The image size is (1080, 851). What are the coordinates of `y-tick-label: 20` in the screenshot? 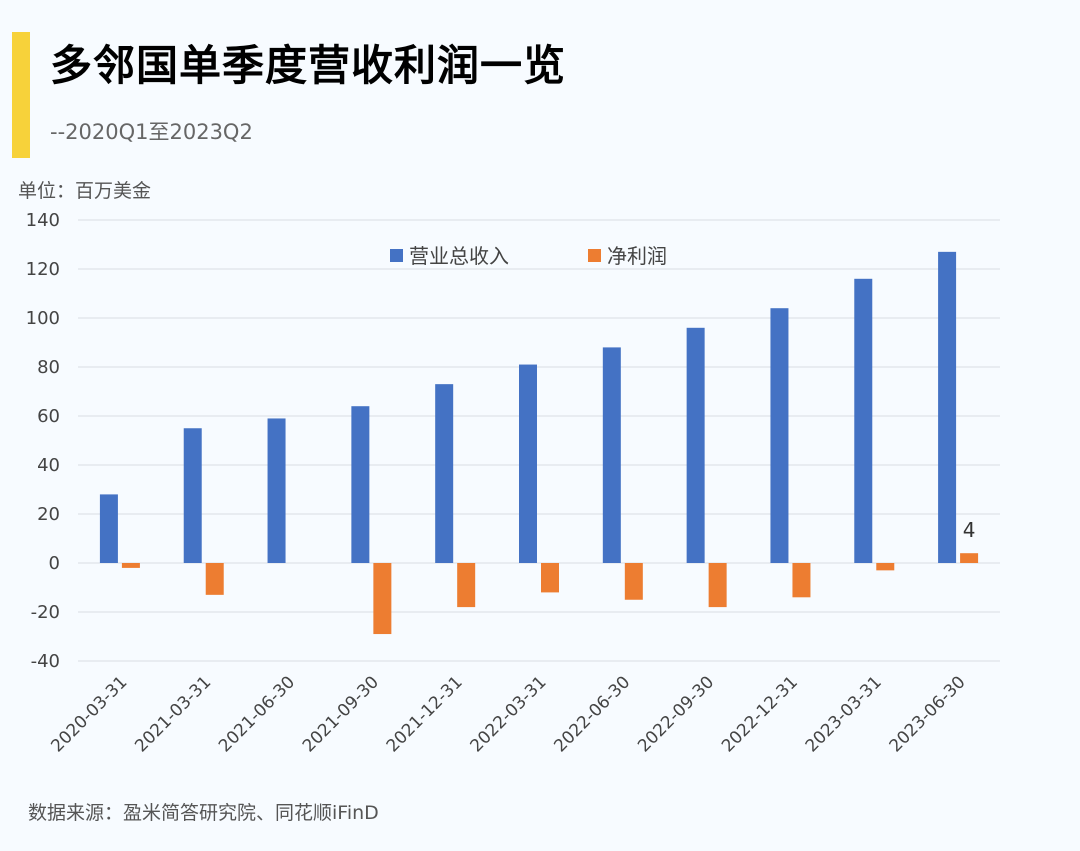 It's located at (48, 514).